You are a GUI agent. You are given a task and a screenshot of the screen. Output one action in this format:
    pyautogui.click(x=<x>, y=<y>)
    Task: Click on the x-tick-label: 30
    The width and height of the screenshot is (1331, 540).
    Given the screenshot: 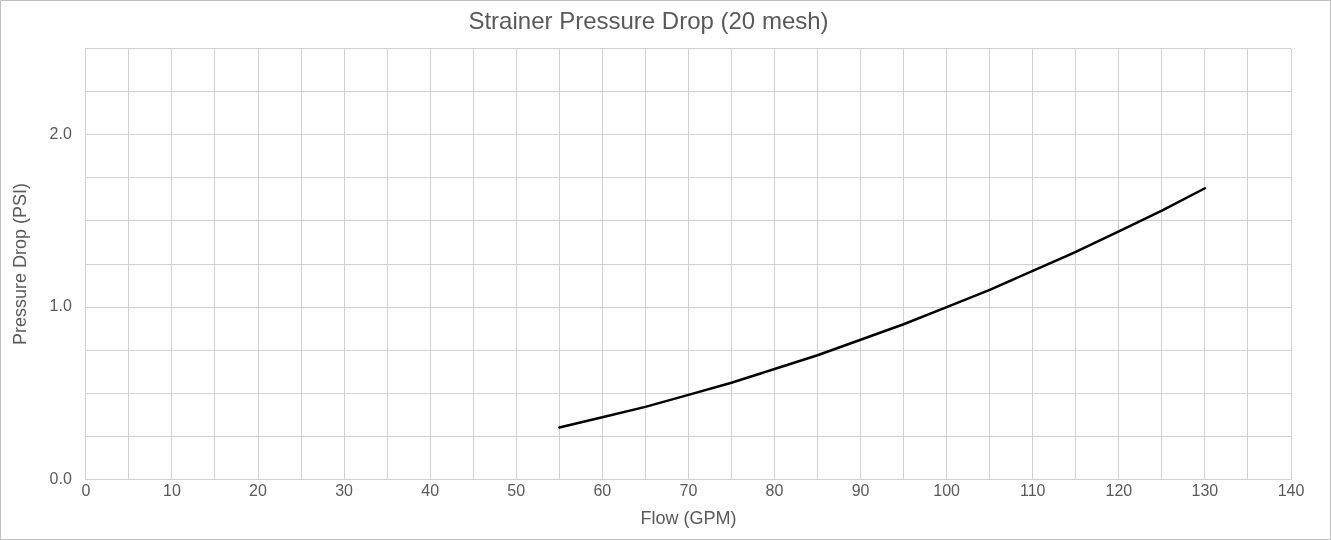 What is the action you would take?
    pyautogui.click(x=344, y=491)
    